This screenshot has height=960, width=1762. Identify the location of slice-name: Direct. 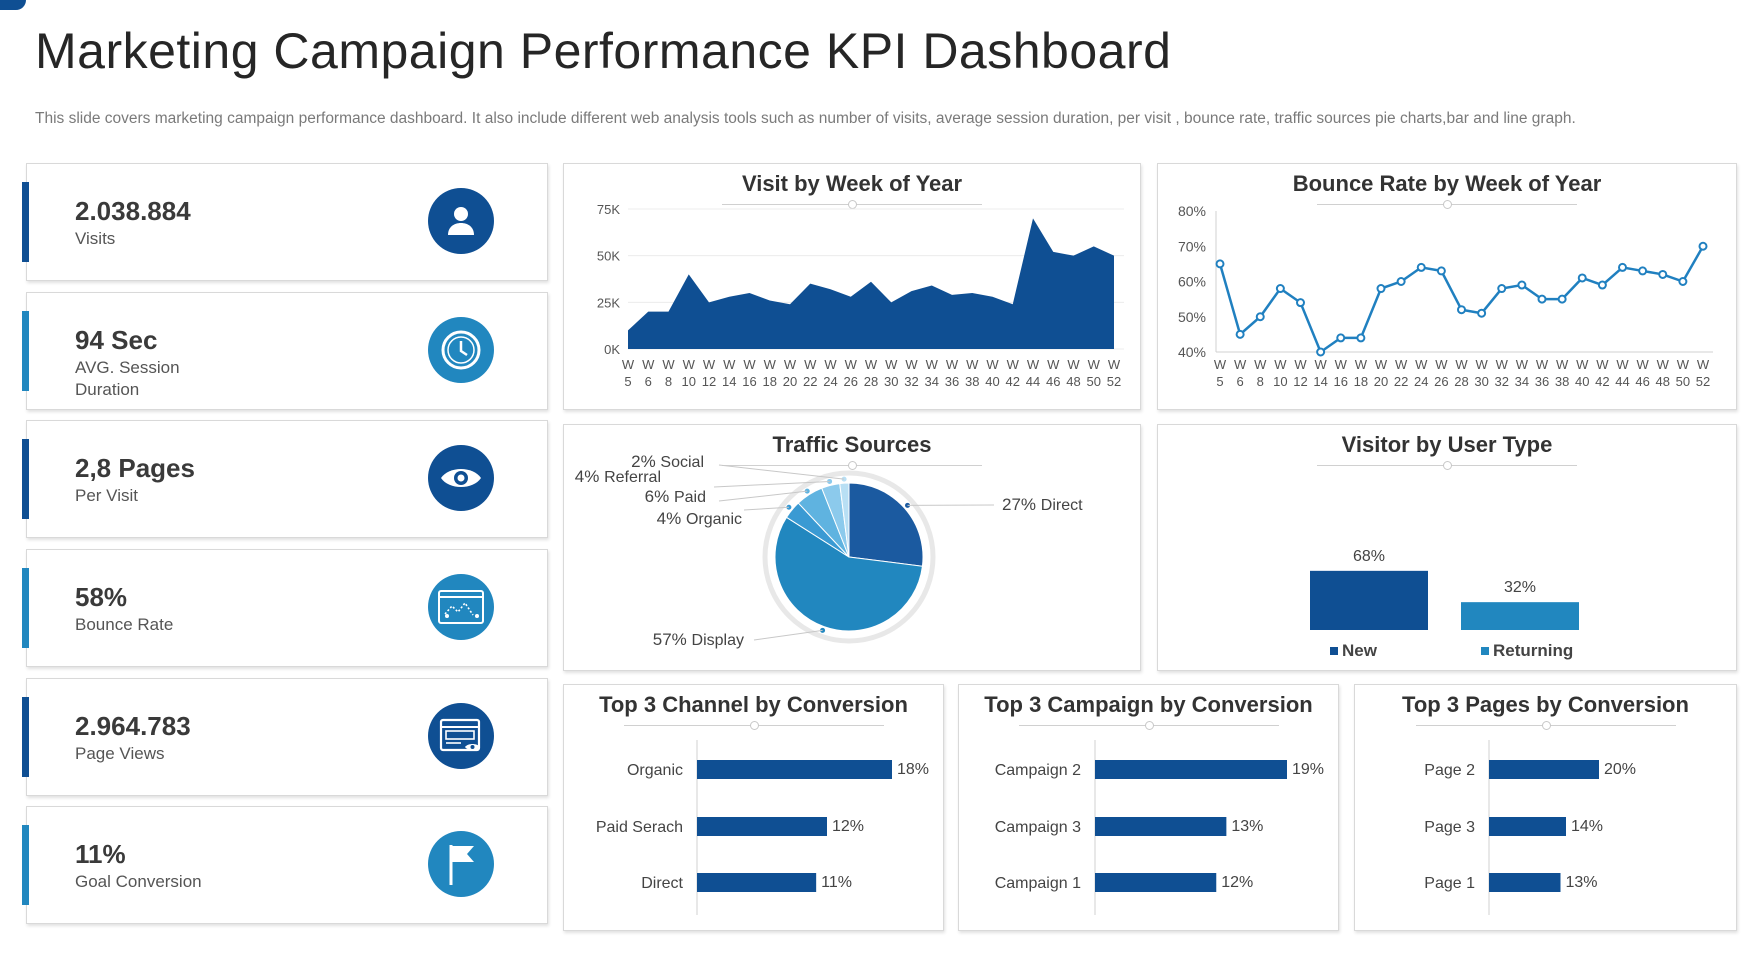
(1062, 505).